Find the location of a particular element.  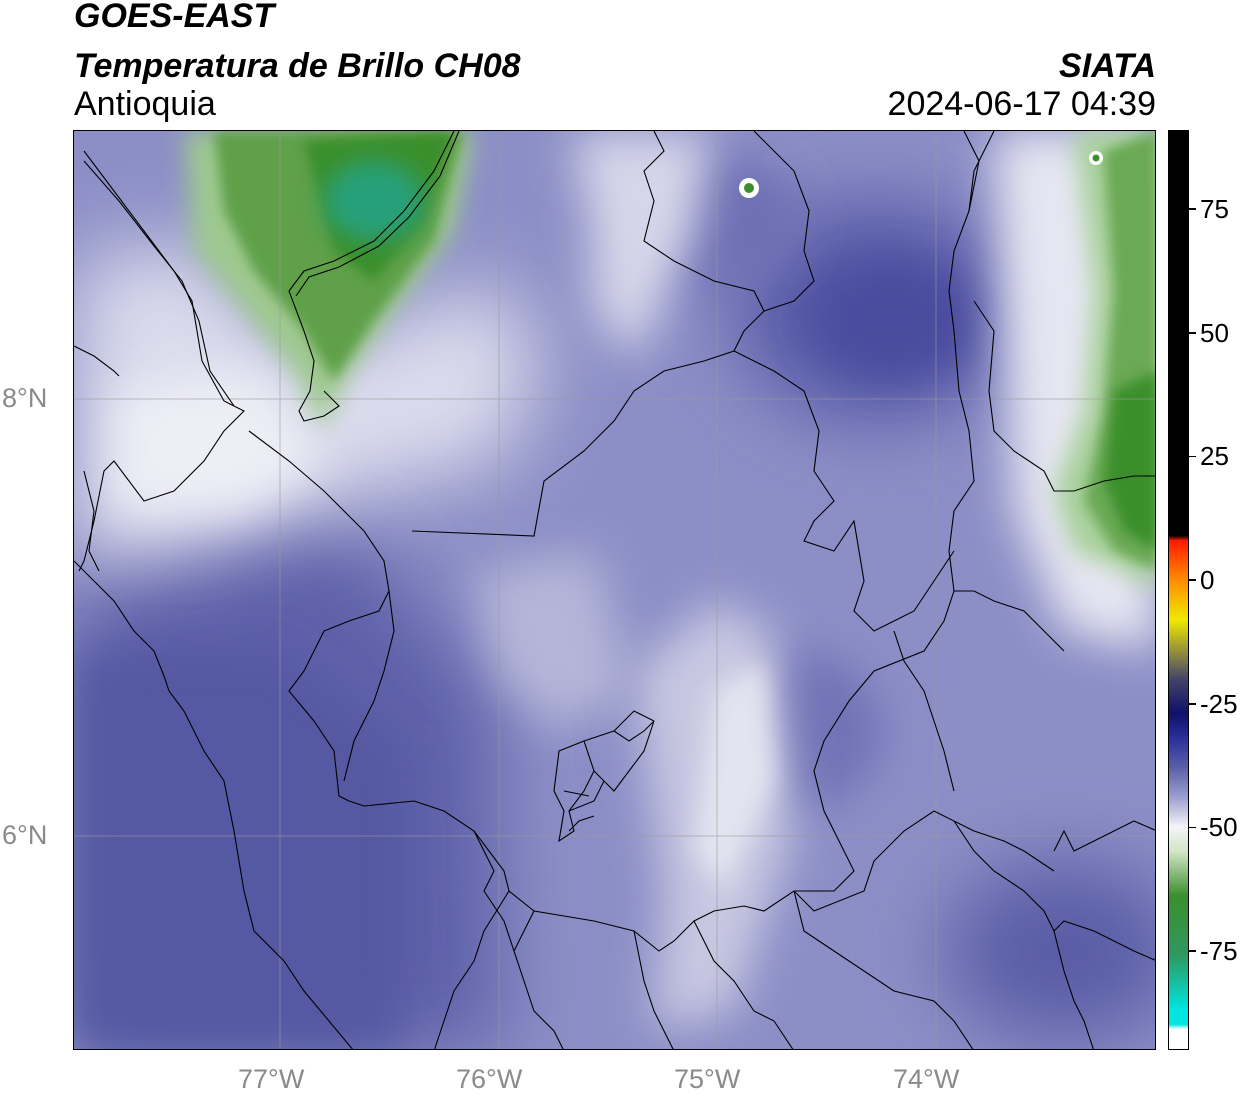

lat-label-8n: 8°N is located at coordinates (25, 398).